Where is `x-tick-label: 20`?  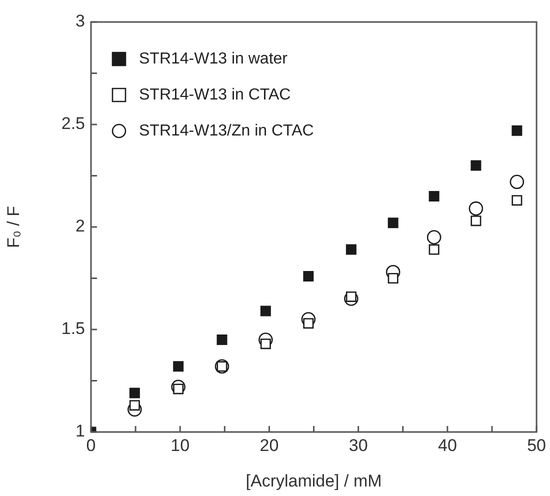
x-tick-label: 20 is located at coordinates (269, 445).